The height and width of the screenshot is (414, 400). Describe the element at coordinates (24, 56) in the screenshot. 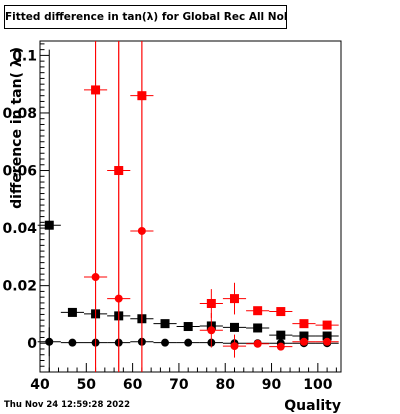

I see `y-tick-label: 0.1` at that location.